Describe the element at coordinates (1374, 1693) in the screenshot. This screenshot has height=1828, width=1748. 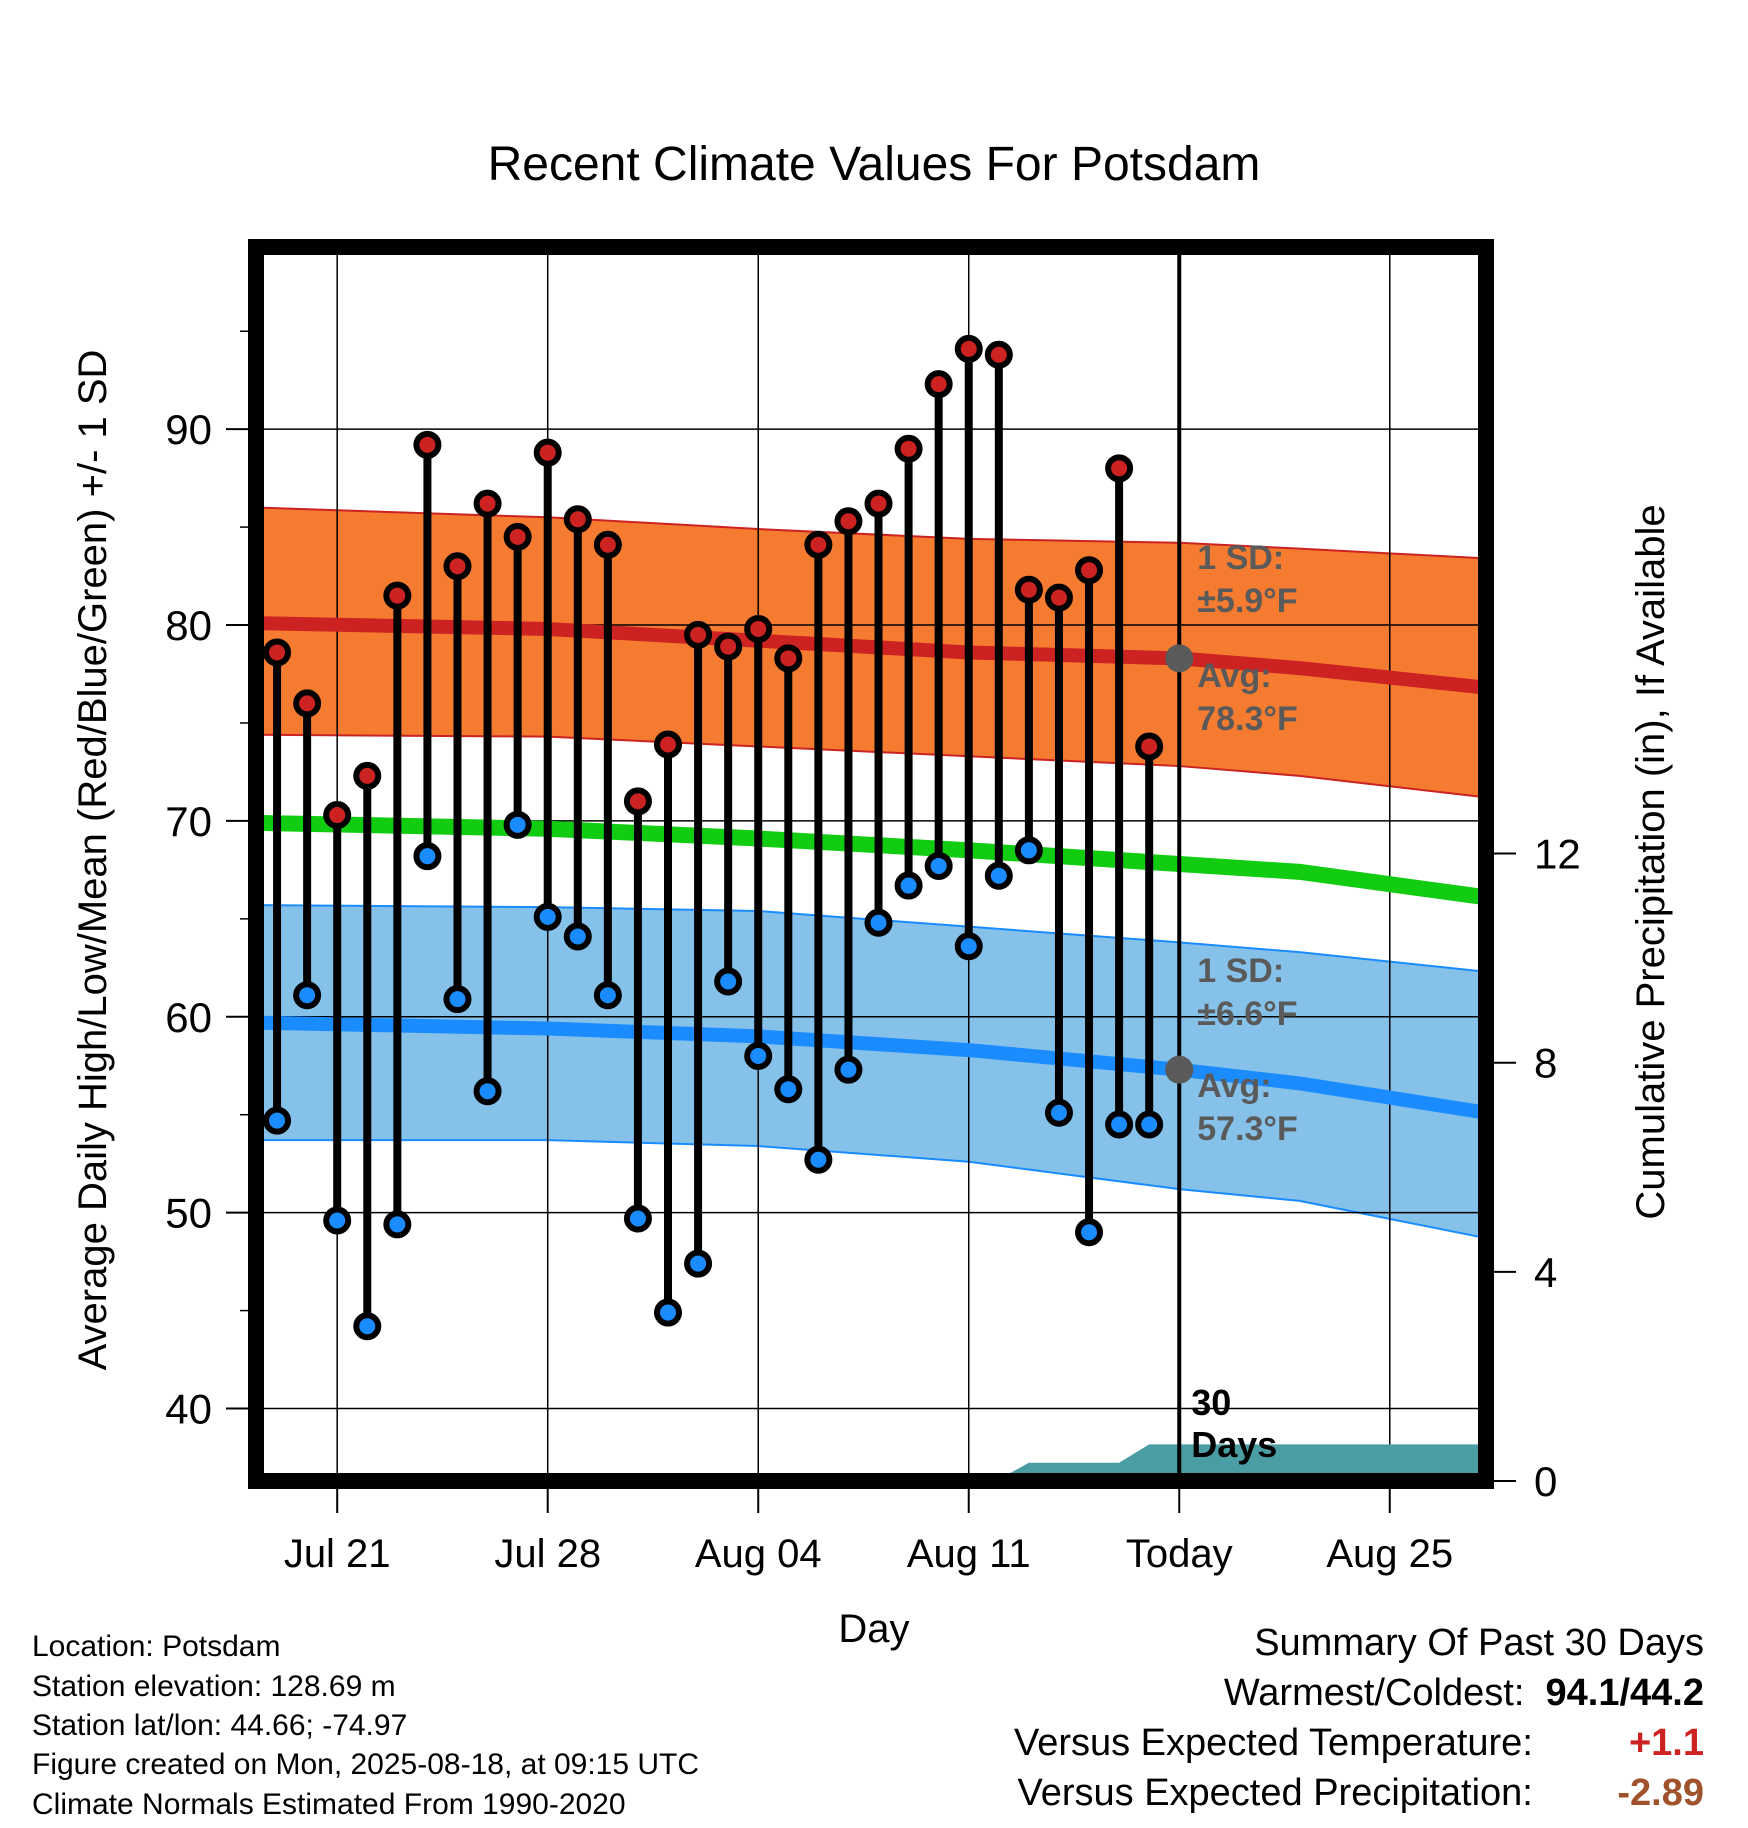
I see `warm-cold-label: Warmest/Coldest:` at that location.